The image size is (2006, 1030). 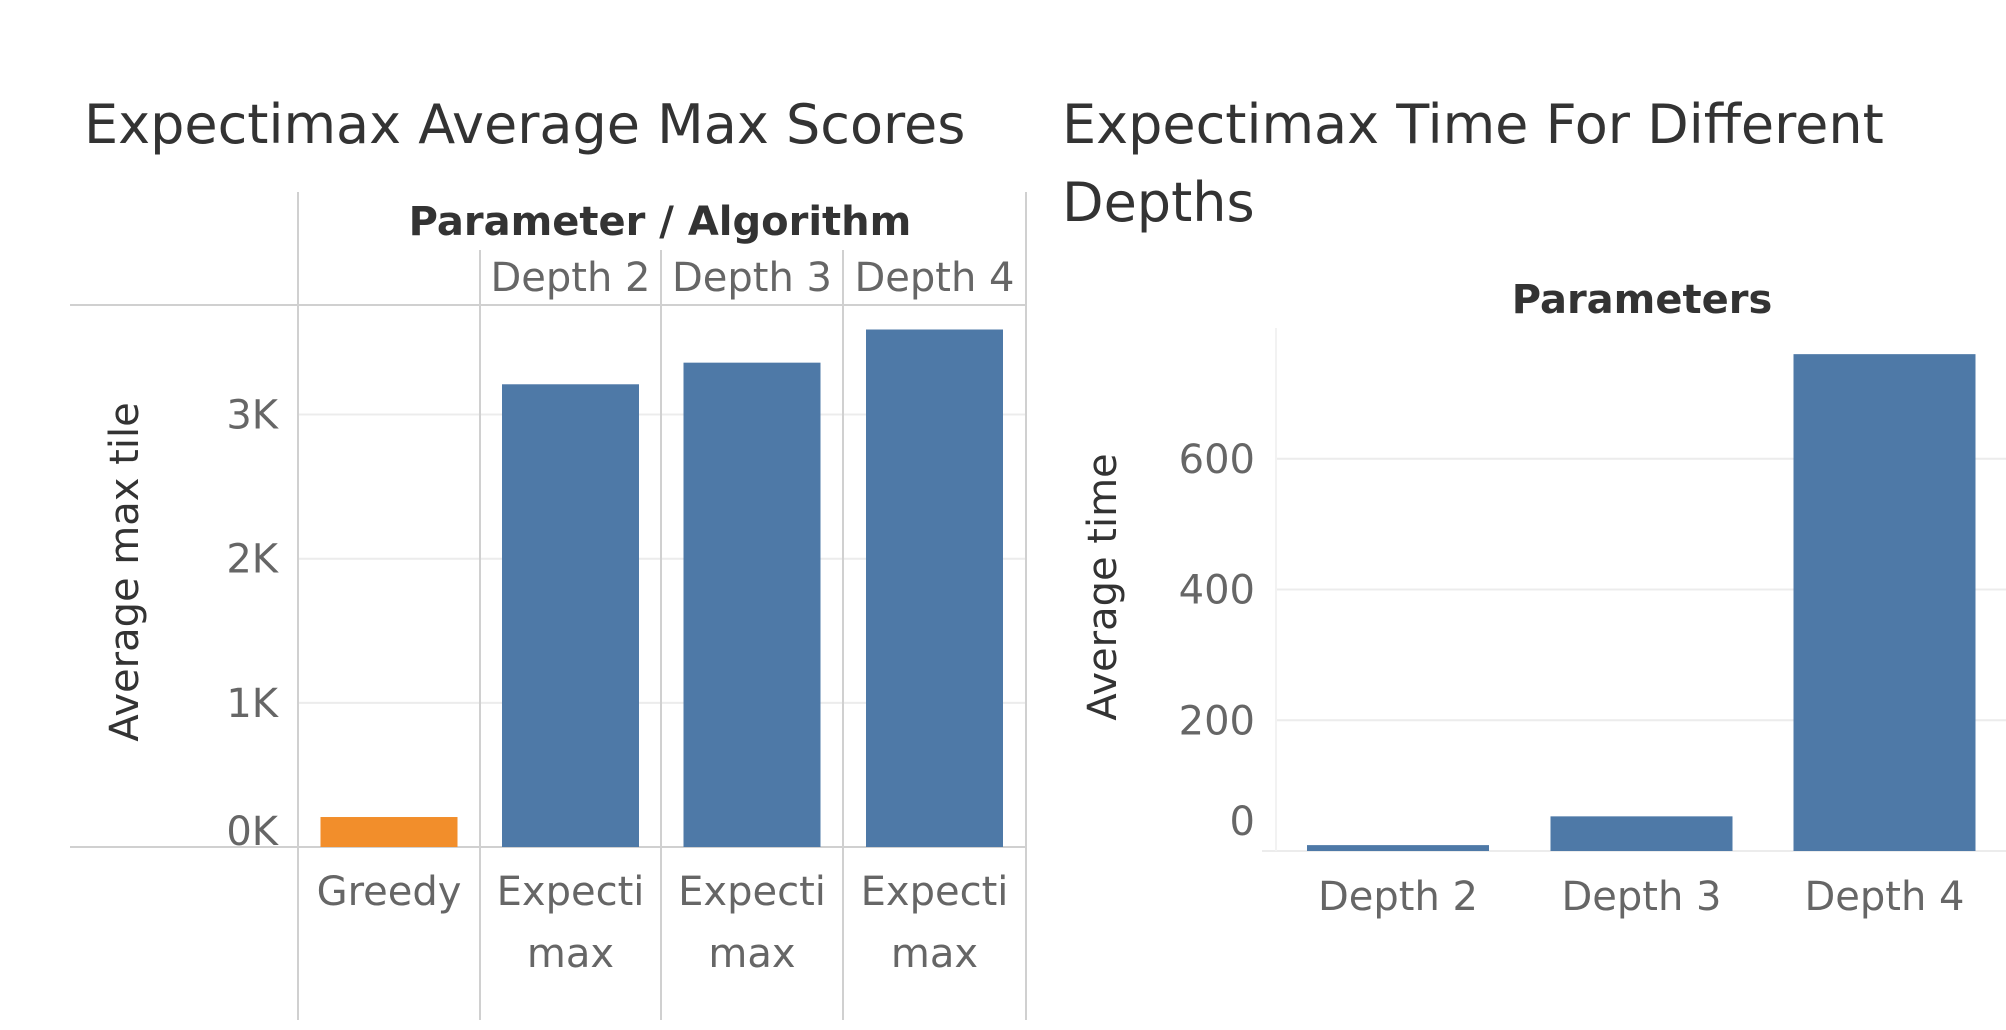 I want to click on left-column-headers: Depth 2 Depth 3 Depth 4, so click(x=753, y=278).